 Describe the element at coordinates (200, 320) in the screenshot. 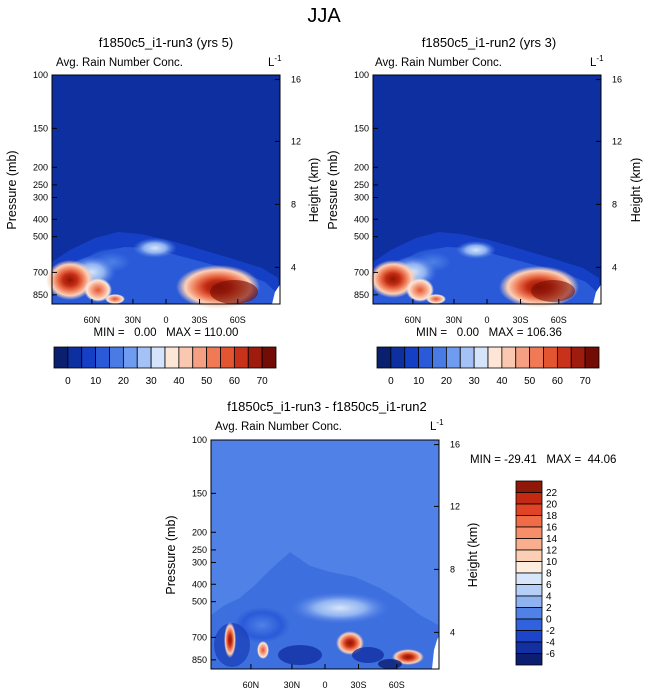

I see `x-tick-label: 30S` at that location.